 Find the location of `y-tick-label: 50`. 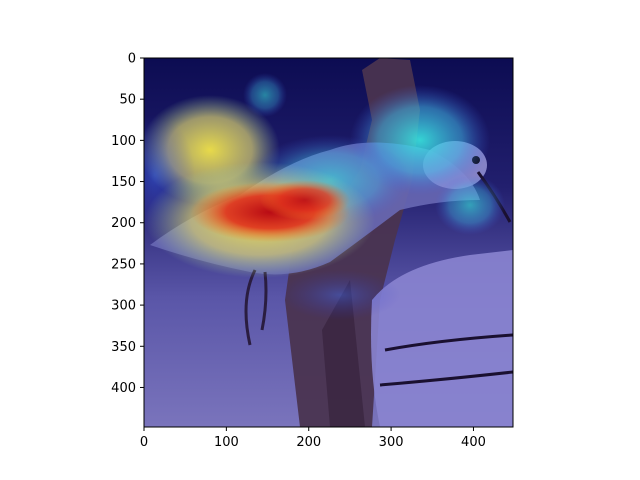

y-tick-label: 50 is located at coordinates (127, 100).